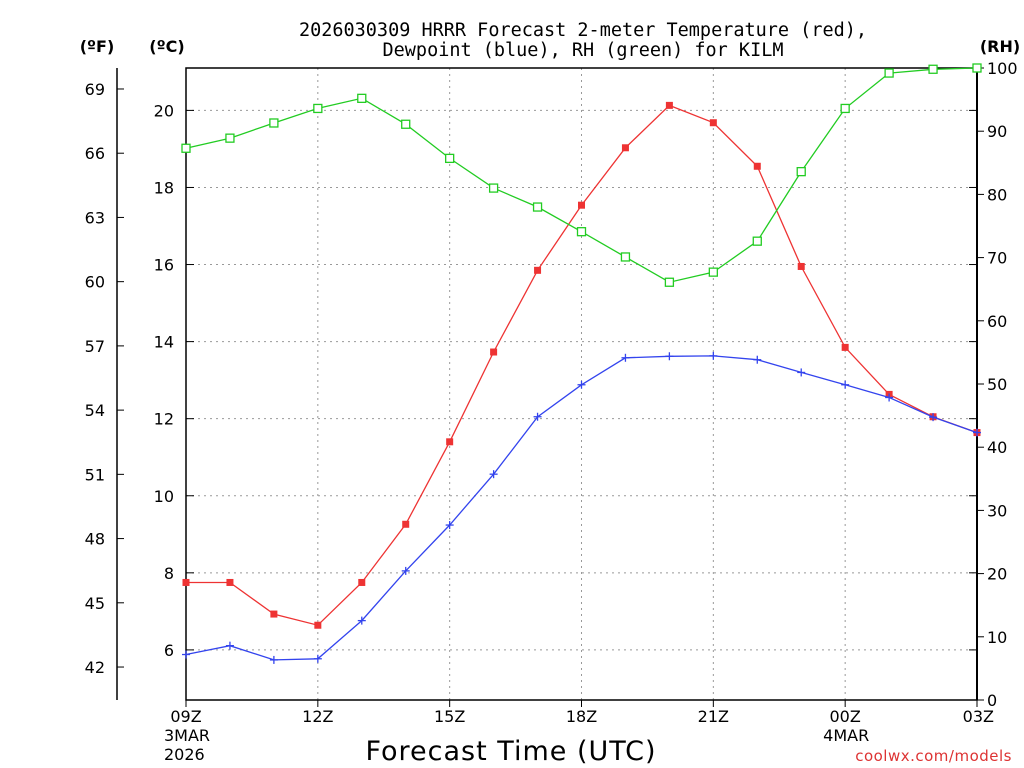 The width and height of the screenshot is (1024, 768). I want to click on rh-tick-label: 0, so click(992, 700).